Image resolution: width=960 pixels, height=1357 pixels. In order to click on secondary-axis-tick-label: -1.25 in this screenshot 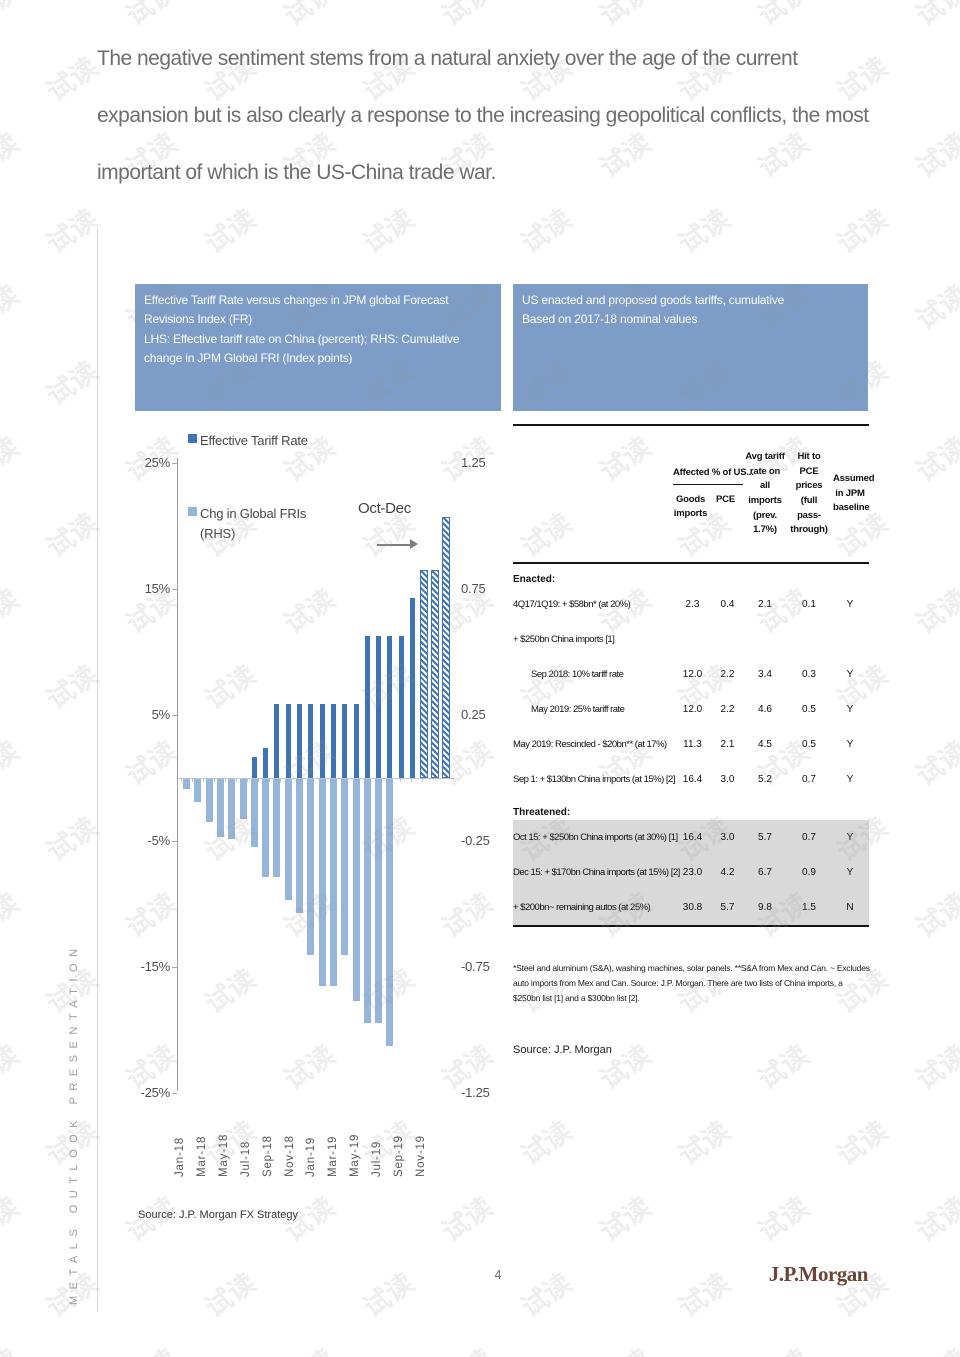, I will do `click(475, 1092)`.